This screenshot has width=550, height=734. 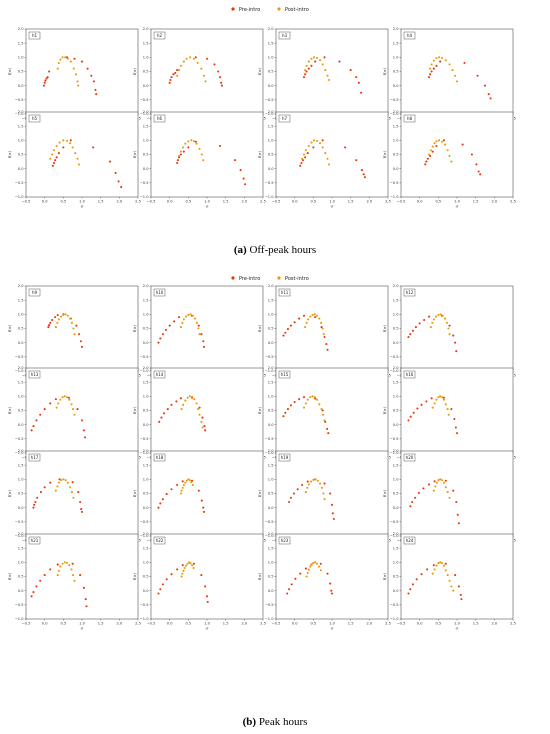 What do you see at coordinates (138, 624) in the screenshot?
I see `x-tick-label: 2.5` at bounding box center [138, 624].